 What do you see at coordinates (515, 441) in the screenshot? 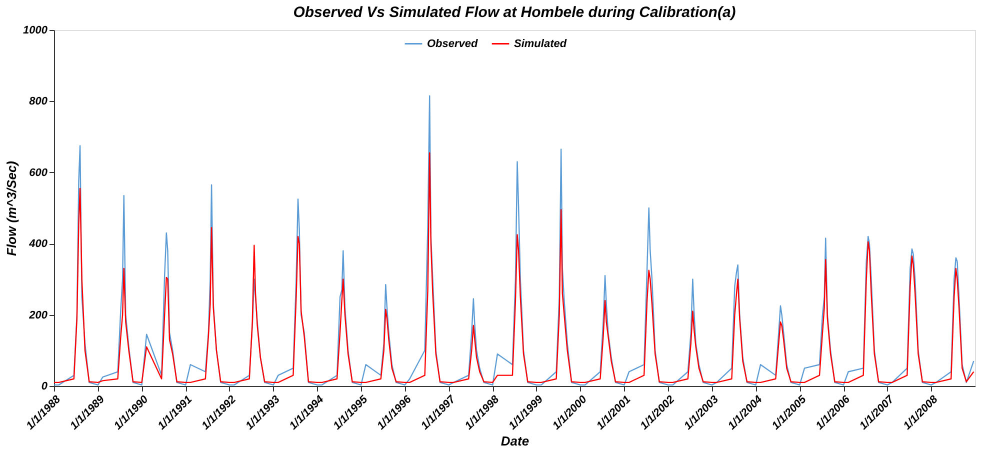
I see `x-axis-title: Date` at bounding box center [515, 441].